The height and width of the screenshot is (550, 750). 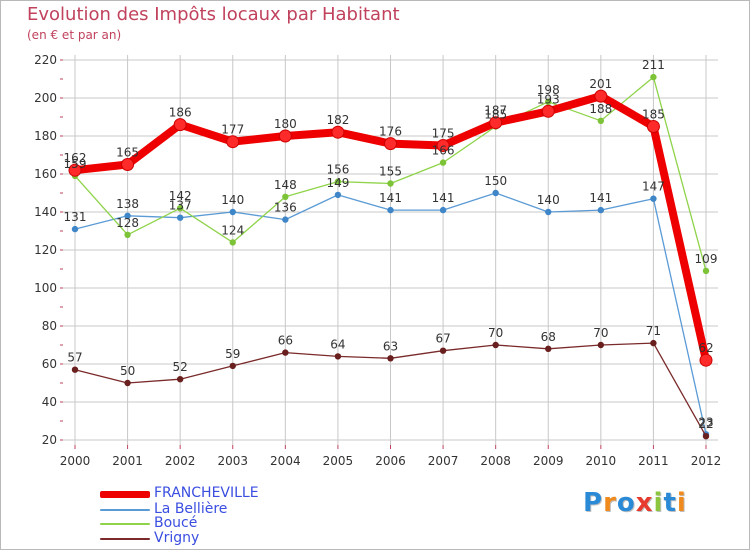 What do you see at coordinates (45, 212) in the screenshot?
I see `y-tick-label: 140` at bounding box center [45, 212].